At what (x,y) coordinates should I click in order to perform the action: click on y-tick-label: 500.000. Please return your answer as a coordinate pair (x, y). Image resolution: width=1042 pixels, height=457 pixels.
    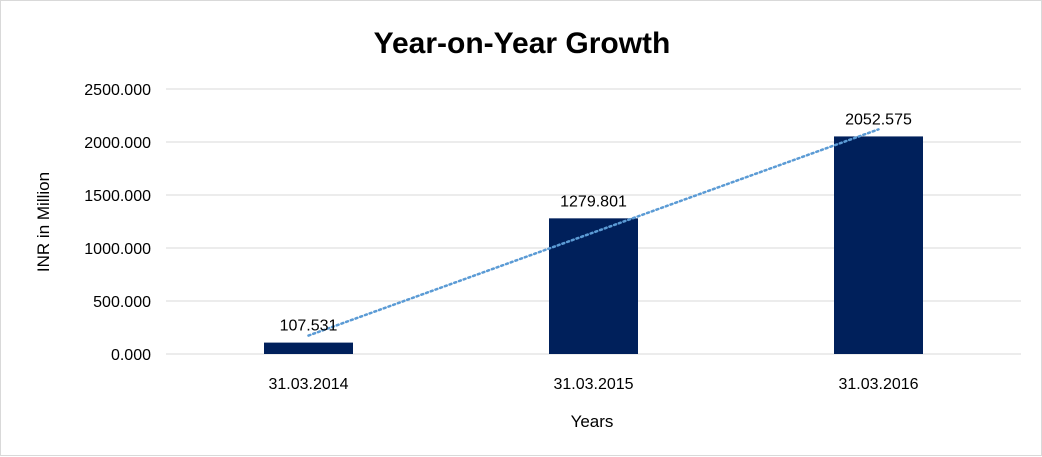
    Looking at the image, I should click on (122, 302).